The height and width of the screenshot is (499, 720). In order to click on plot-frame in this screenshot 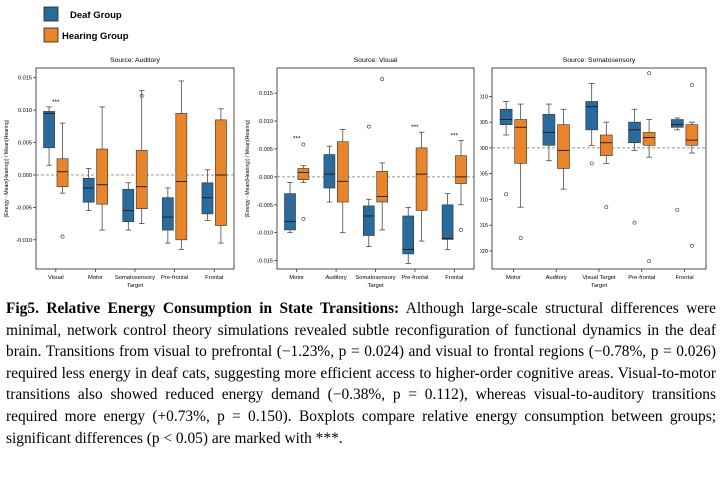, I will do `click(599, 168)`.